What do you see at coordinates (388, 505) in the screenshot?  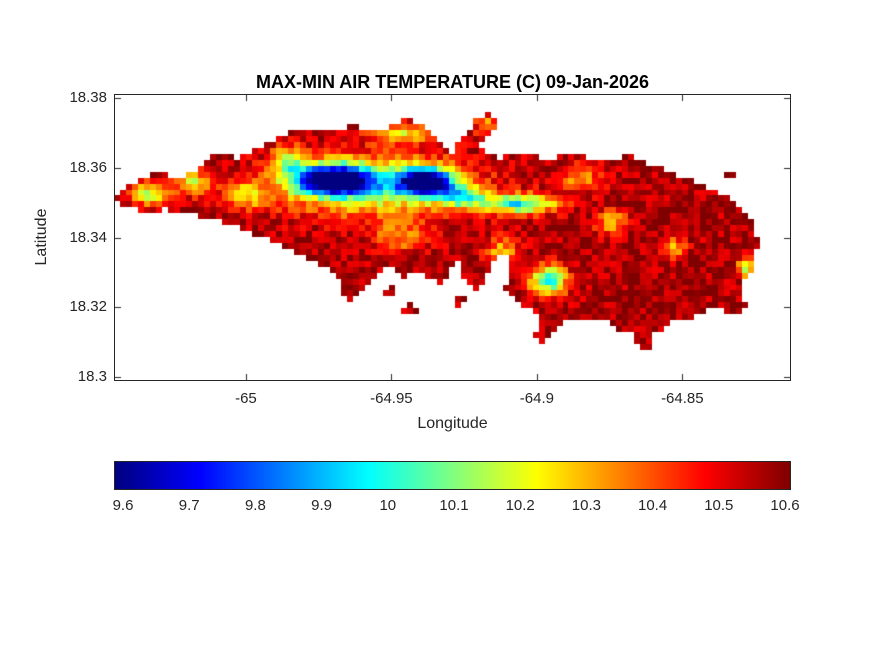 I see `colorbar-tick-label: 10` at bounding box center [388, 505].